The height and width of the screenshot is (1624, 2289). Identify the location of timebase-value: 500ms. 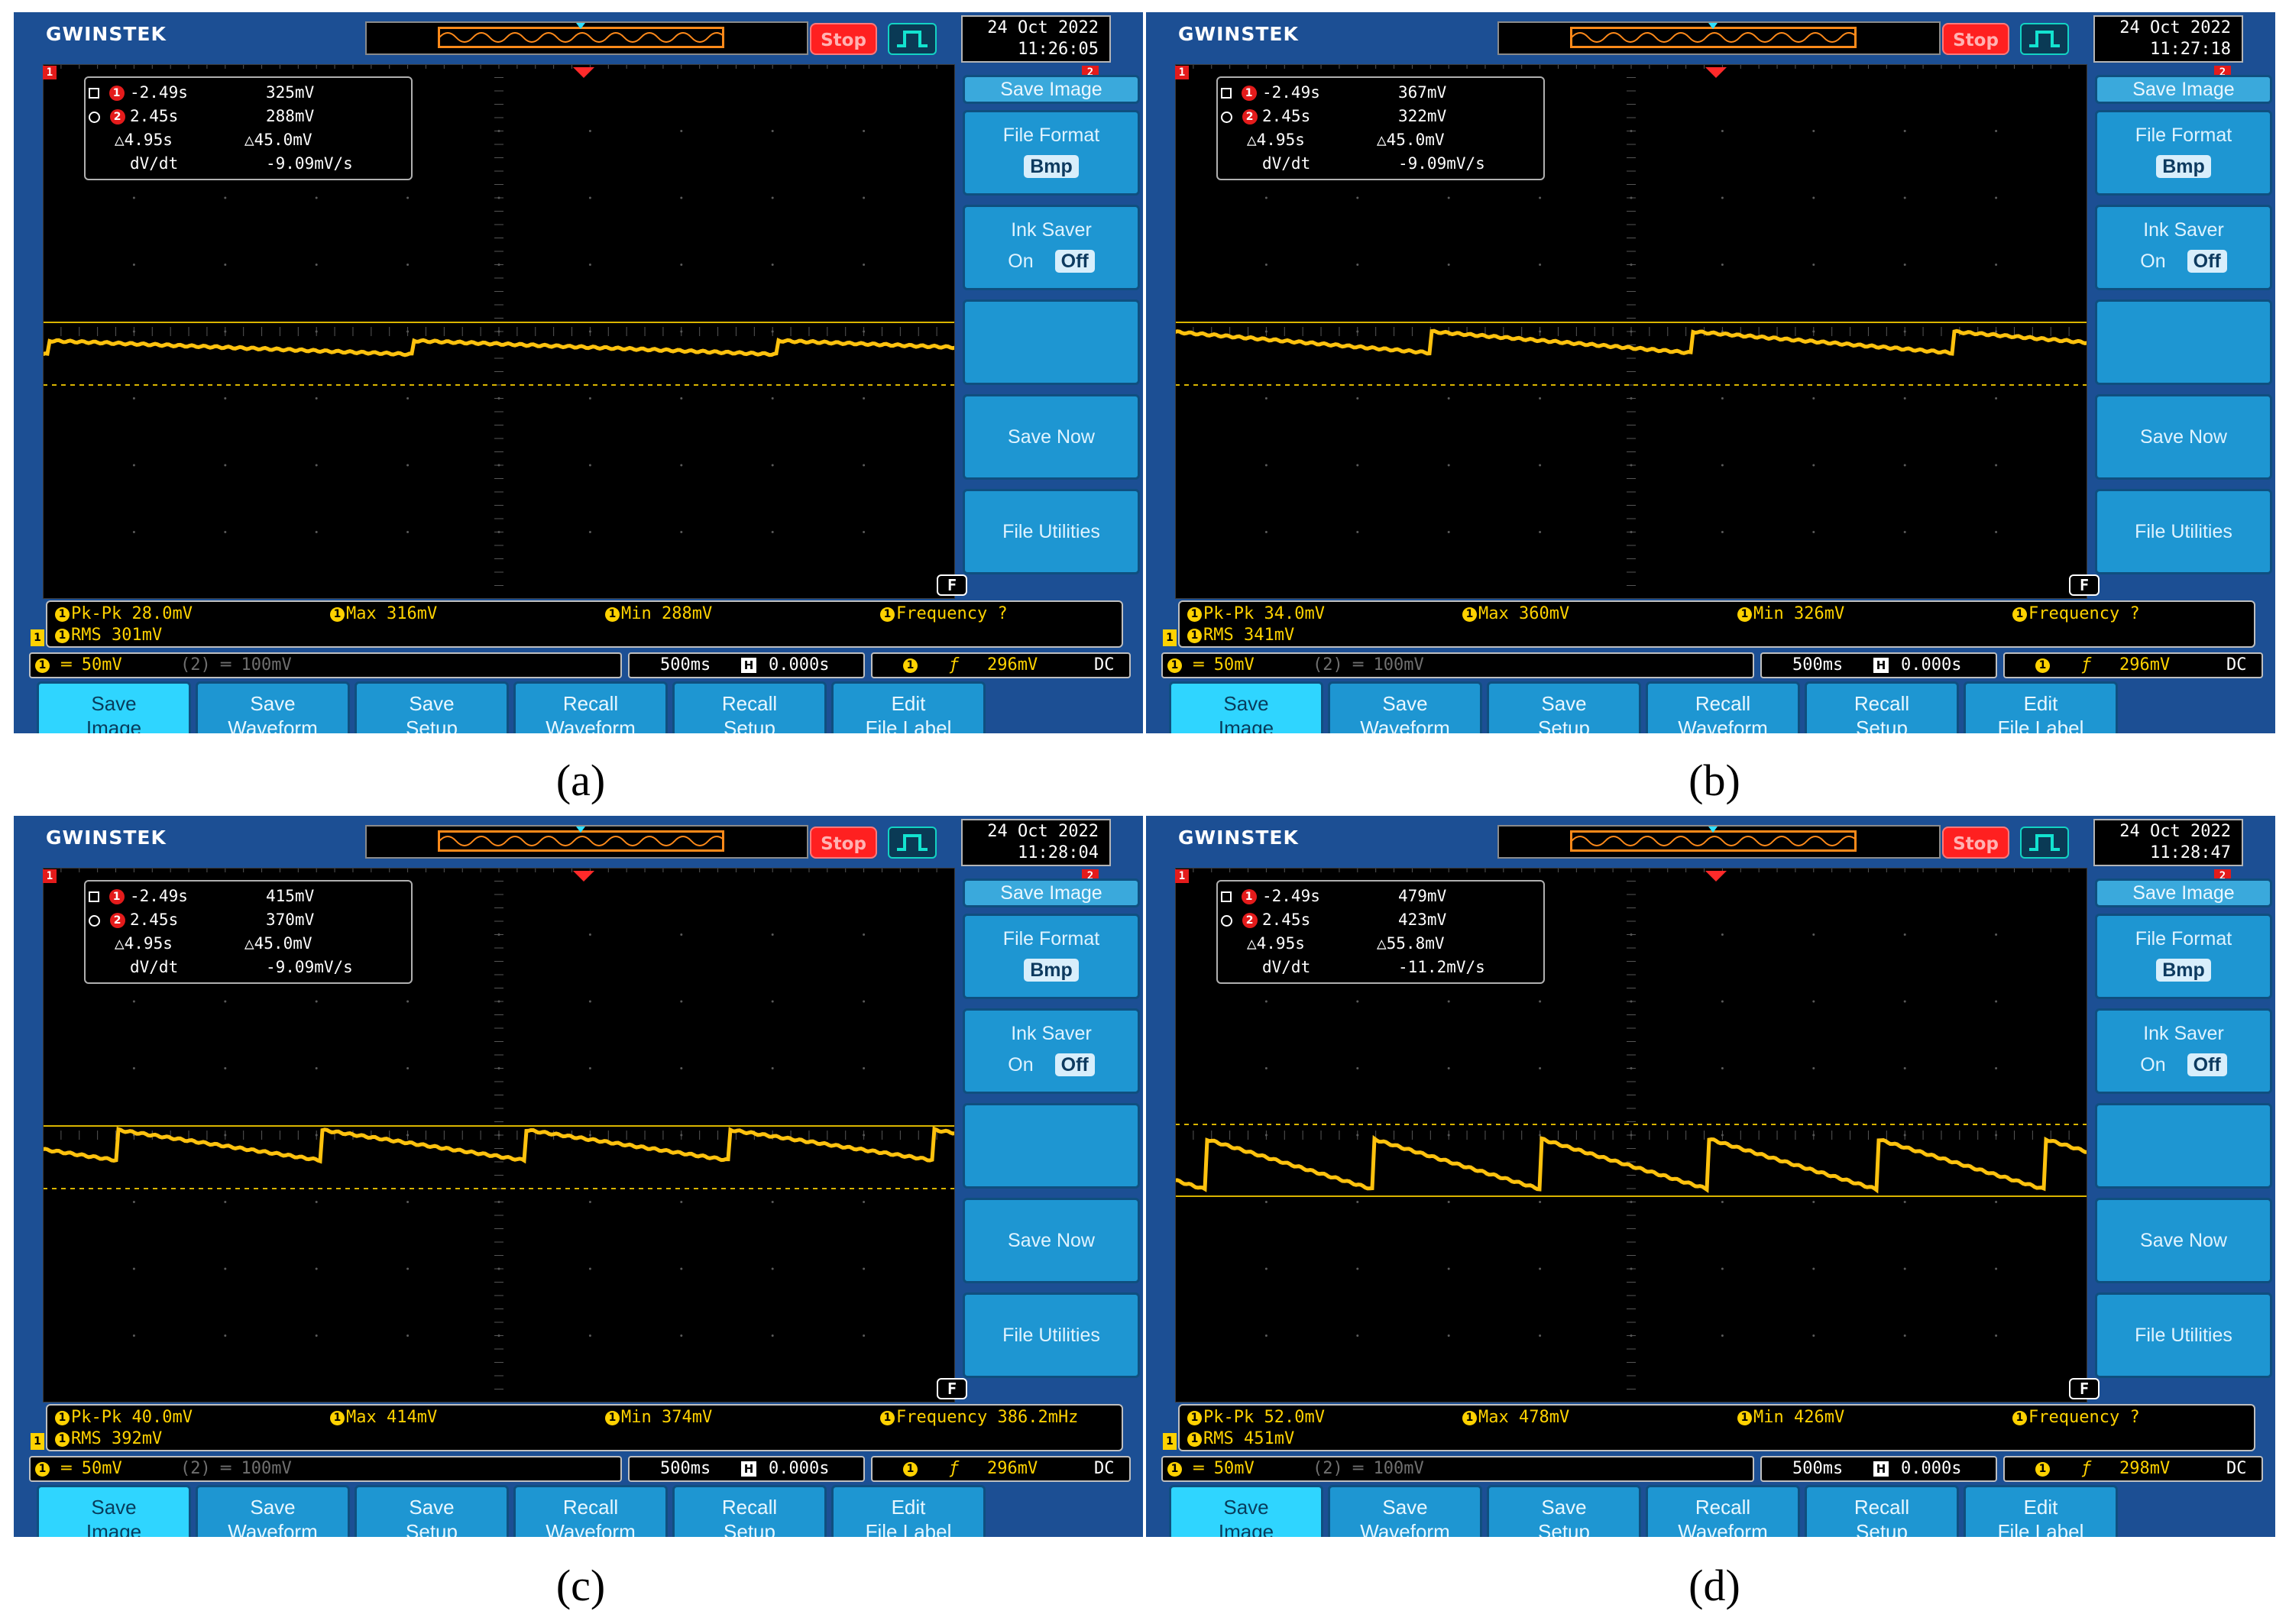
(1818, 1468).